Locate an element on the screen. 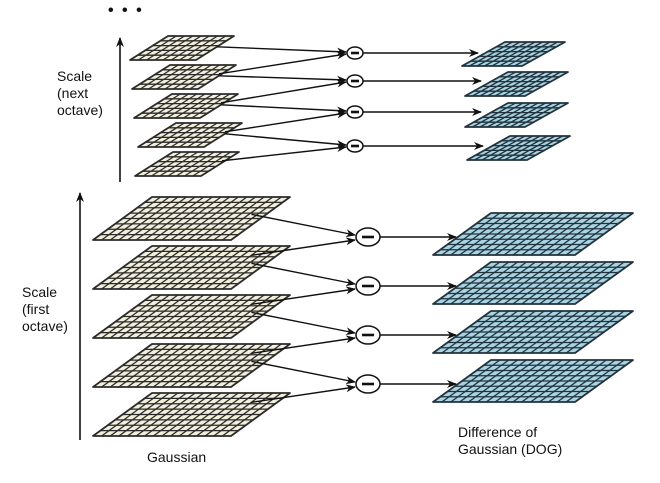  label-line: Gaussian (DOG) is located at coordinates (510, 449).